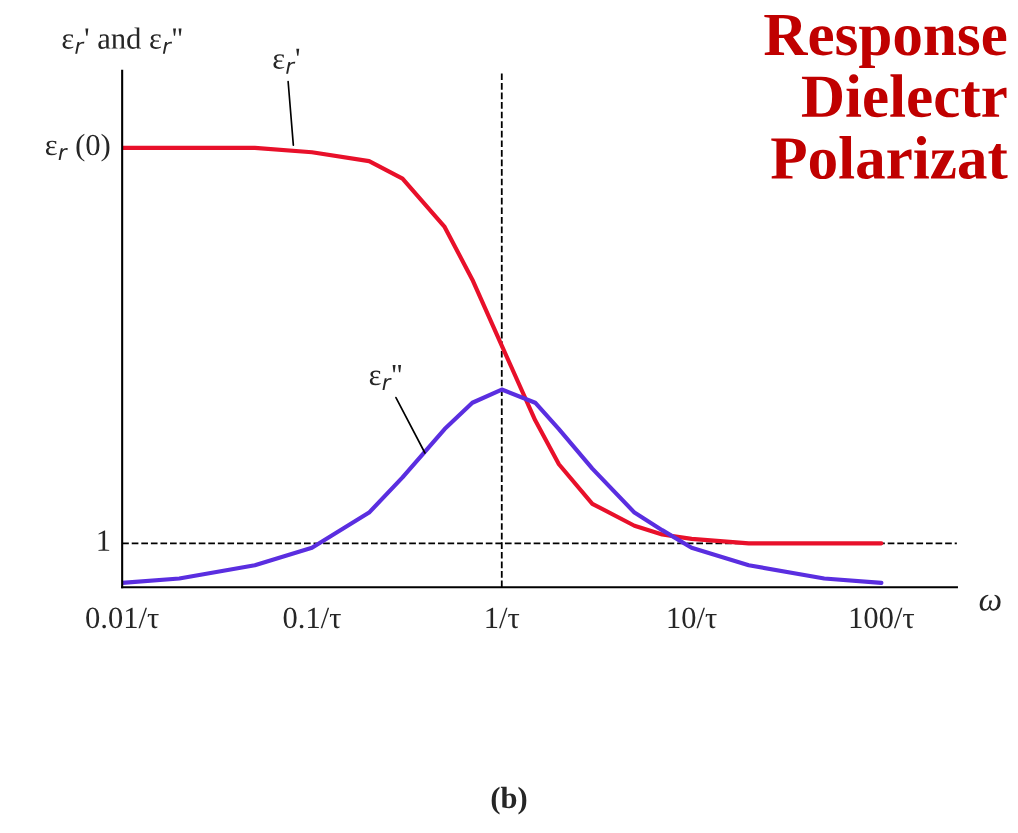 This screenshot has width=1018, height=833. Describe the element at coordinates (122, 618) in the screenshot. I see `x-tick-label: 0.01/τ` at that location.